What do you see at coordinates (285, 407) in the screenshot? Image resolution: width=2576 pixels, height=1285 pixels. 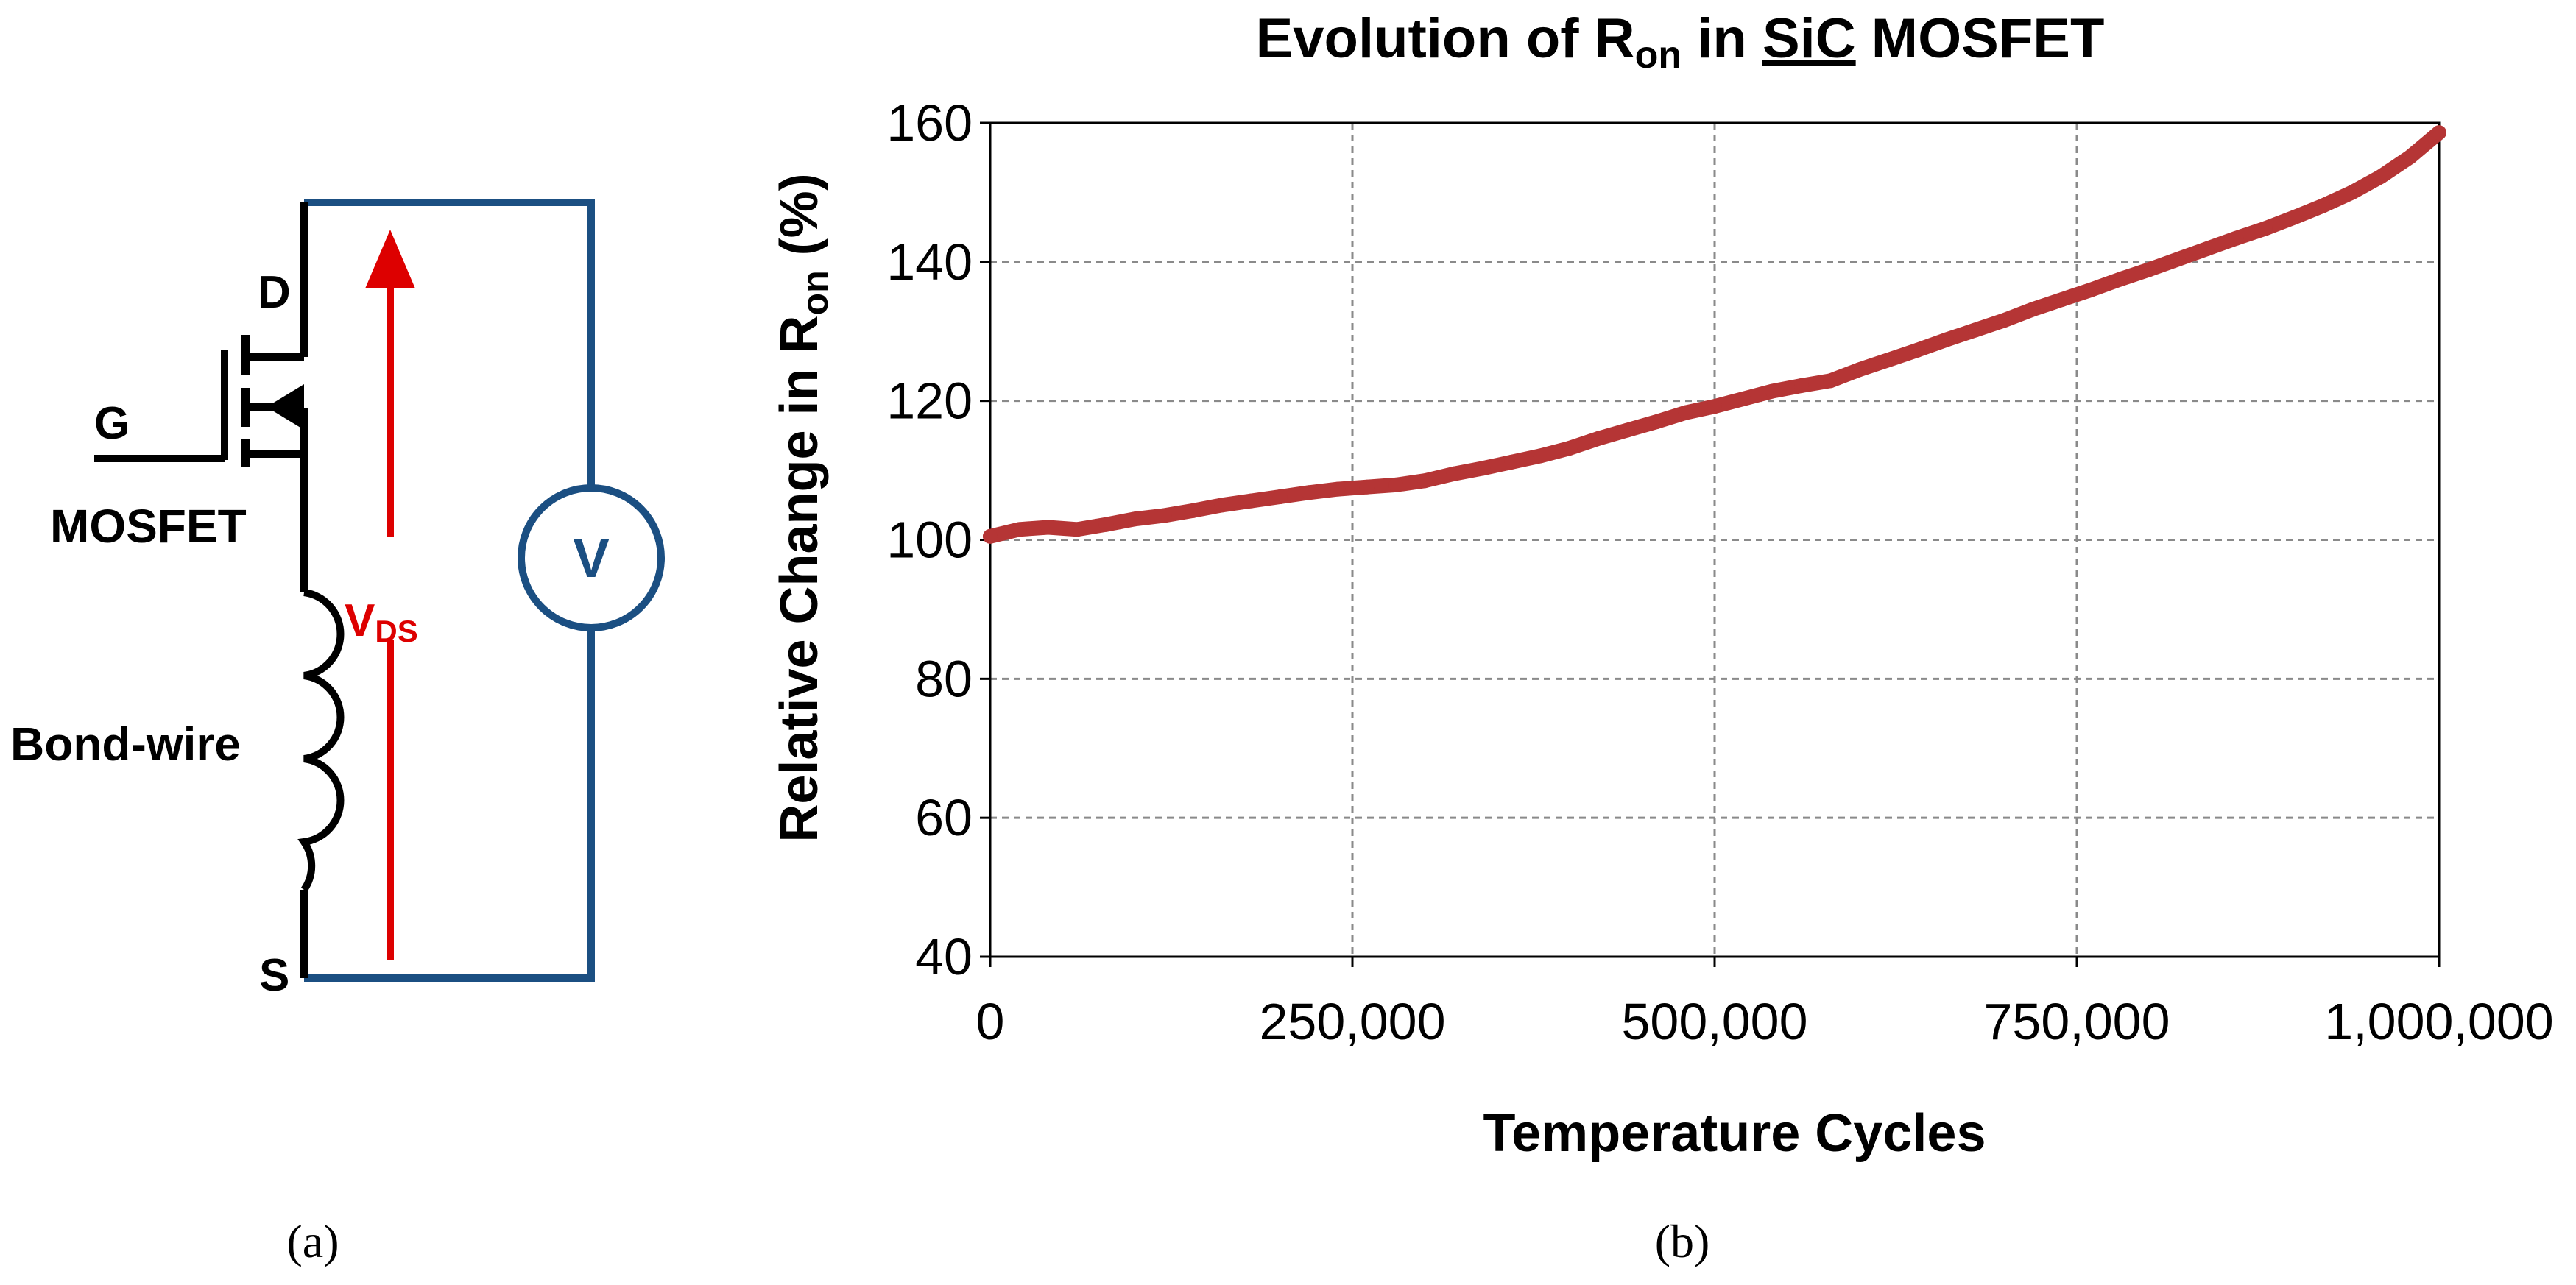 I see `body-arrow-icon` at bounding box center [285, 407].